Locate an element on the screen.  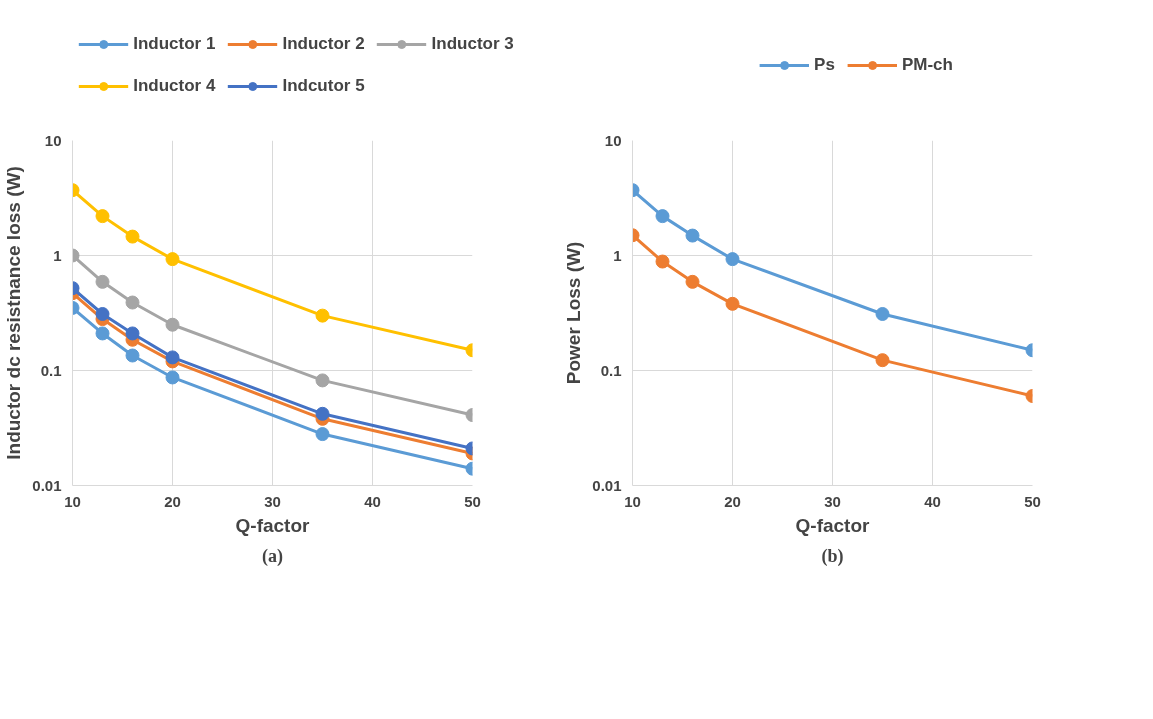
y-axis-title: Power Loss (W) is located at coordinates (574, 313).